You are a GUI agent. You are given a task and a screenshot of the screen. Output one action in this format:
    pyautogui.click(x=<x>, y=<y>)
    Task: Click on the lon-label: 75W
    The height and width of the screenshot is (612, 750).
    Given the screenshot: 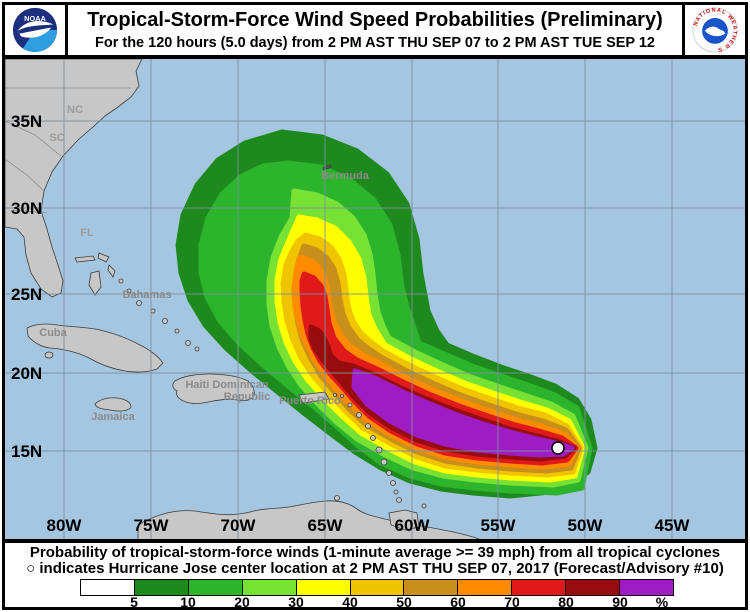 What is the action you would take?
    pyautogui.click(x=152, y=525)
    